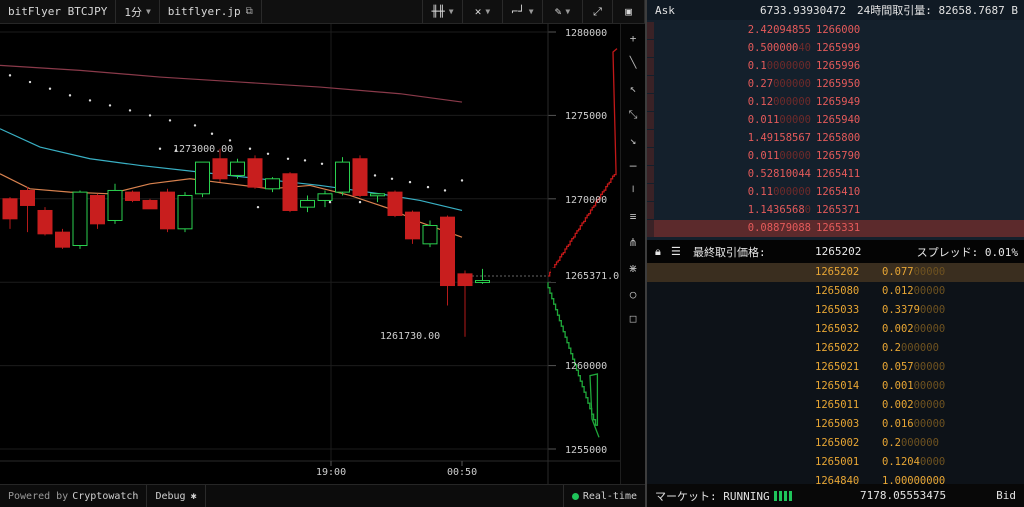 The height and width of the screenshot is (507, 1024). I want to click on symbol-selector: bitFlyer BTCJPY, so click(58, 11).